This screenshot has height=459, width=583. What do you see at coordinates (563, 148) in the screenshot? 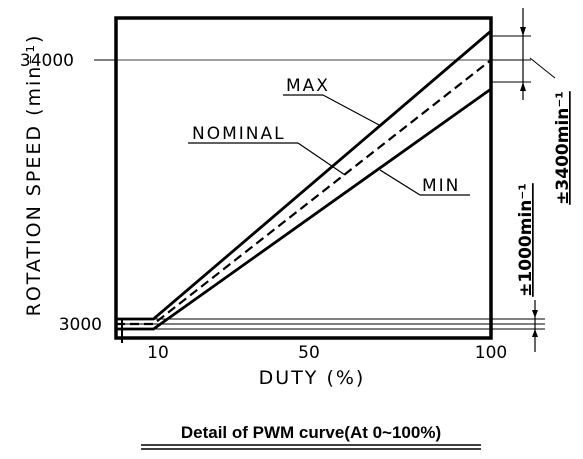
I see `tolerance-label-max: ±3400min⁻¹` at bounding box center [563, 148].